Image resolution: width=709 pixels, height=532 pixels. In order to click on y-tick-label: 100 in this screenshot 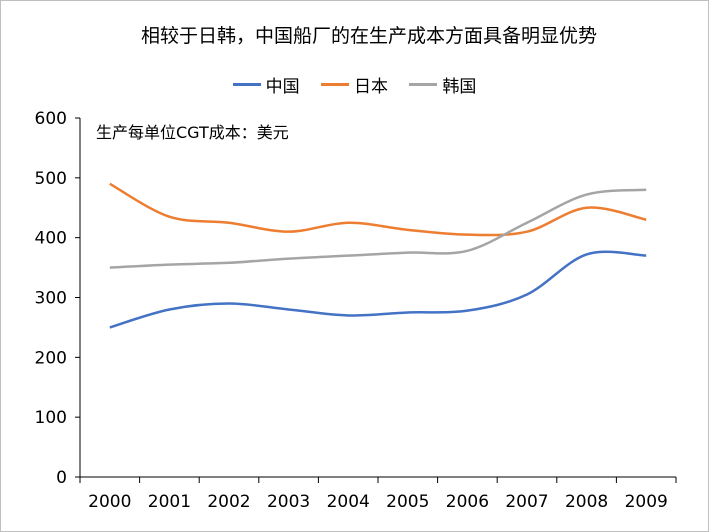, I will do `click(51, 418)`.